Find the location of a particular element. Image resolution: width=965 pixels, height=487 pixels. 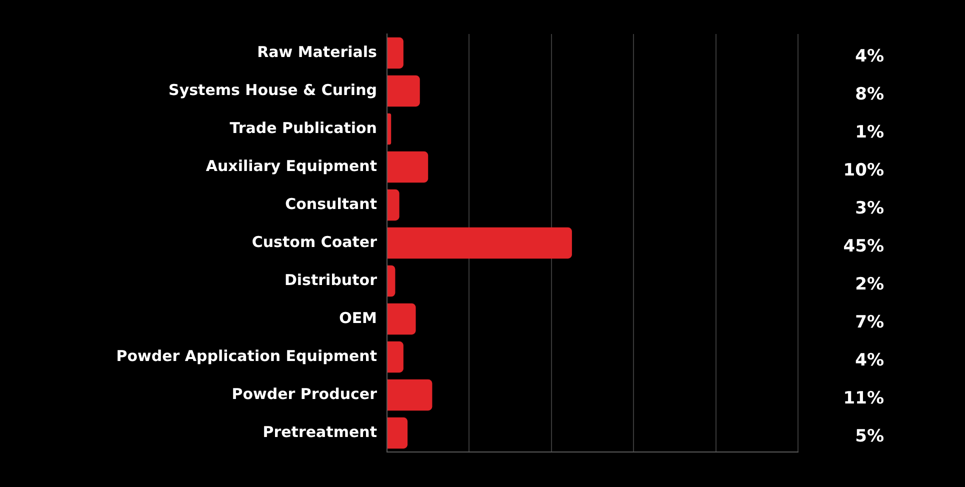

data-label: 1% is located at coordinates (869, 132).